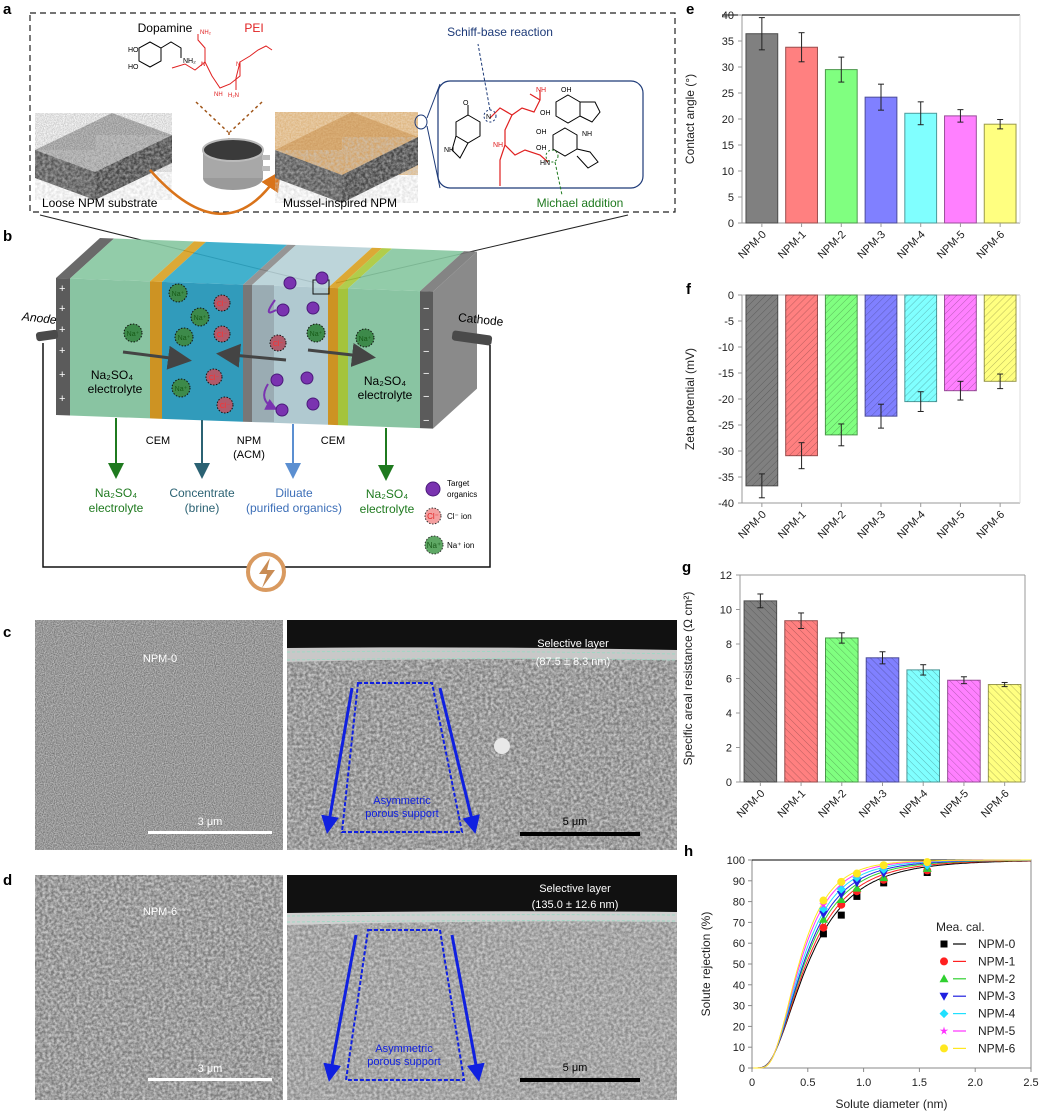  What do you see at coordinates (247, 353) in the screenshot?
I see `npm-membrane-front` at bounding box center [247, 353].